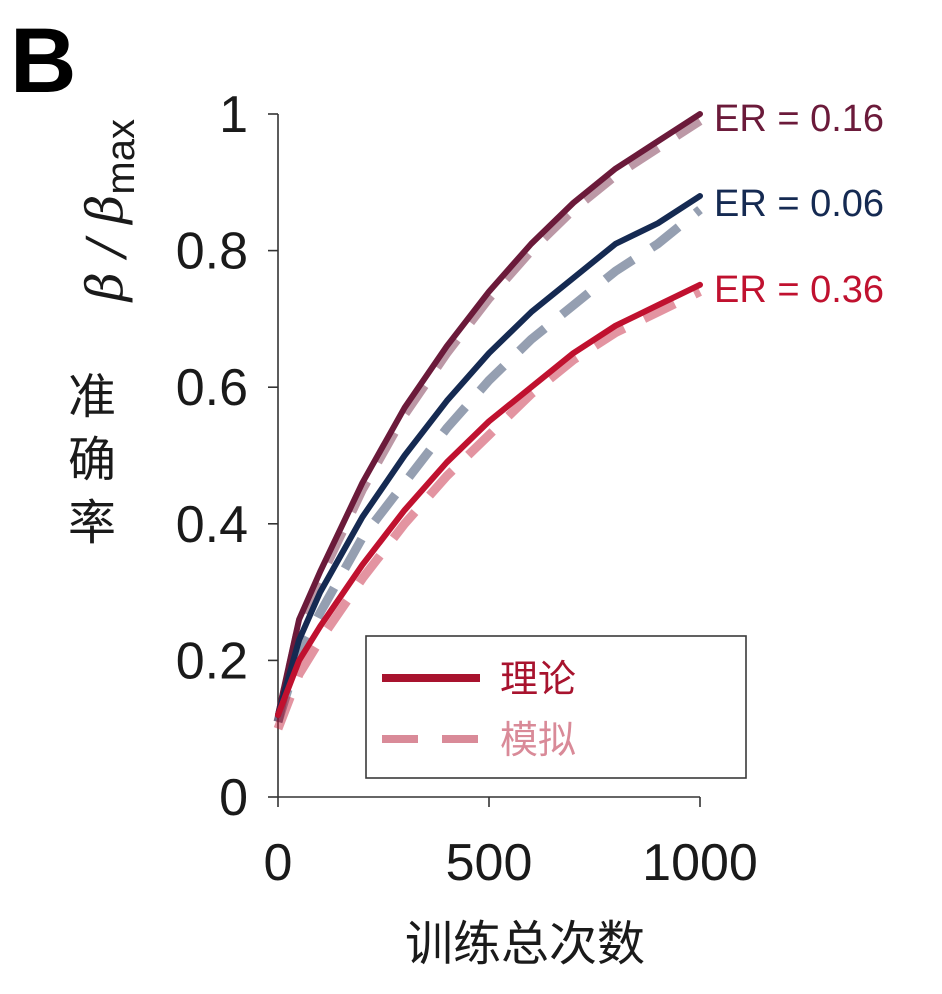 The image size is (942, 994). What do you see at coordinates (121, 157) in the screenshot?
I see `y-axis-math-subscript: max` at bounding box center [121, 157].